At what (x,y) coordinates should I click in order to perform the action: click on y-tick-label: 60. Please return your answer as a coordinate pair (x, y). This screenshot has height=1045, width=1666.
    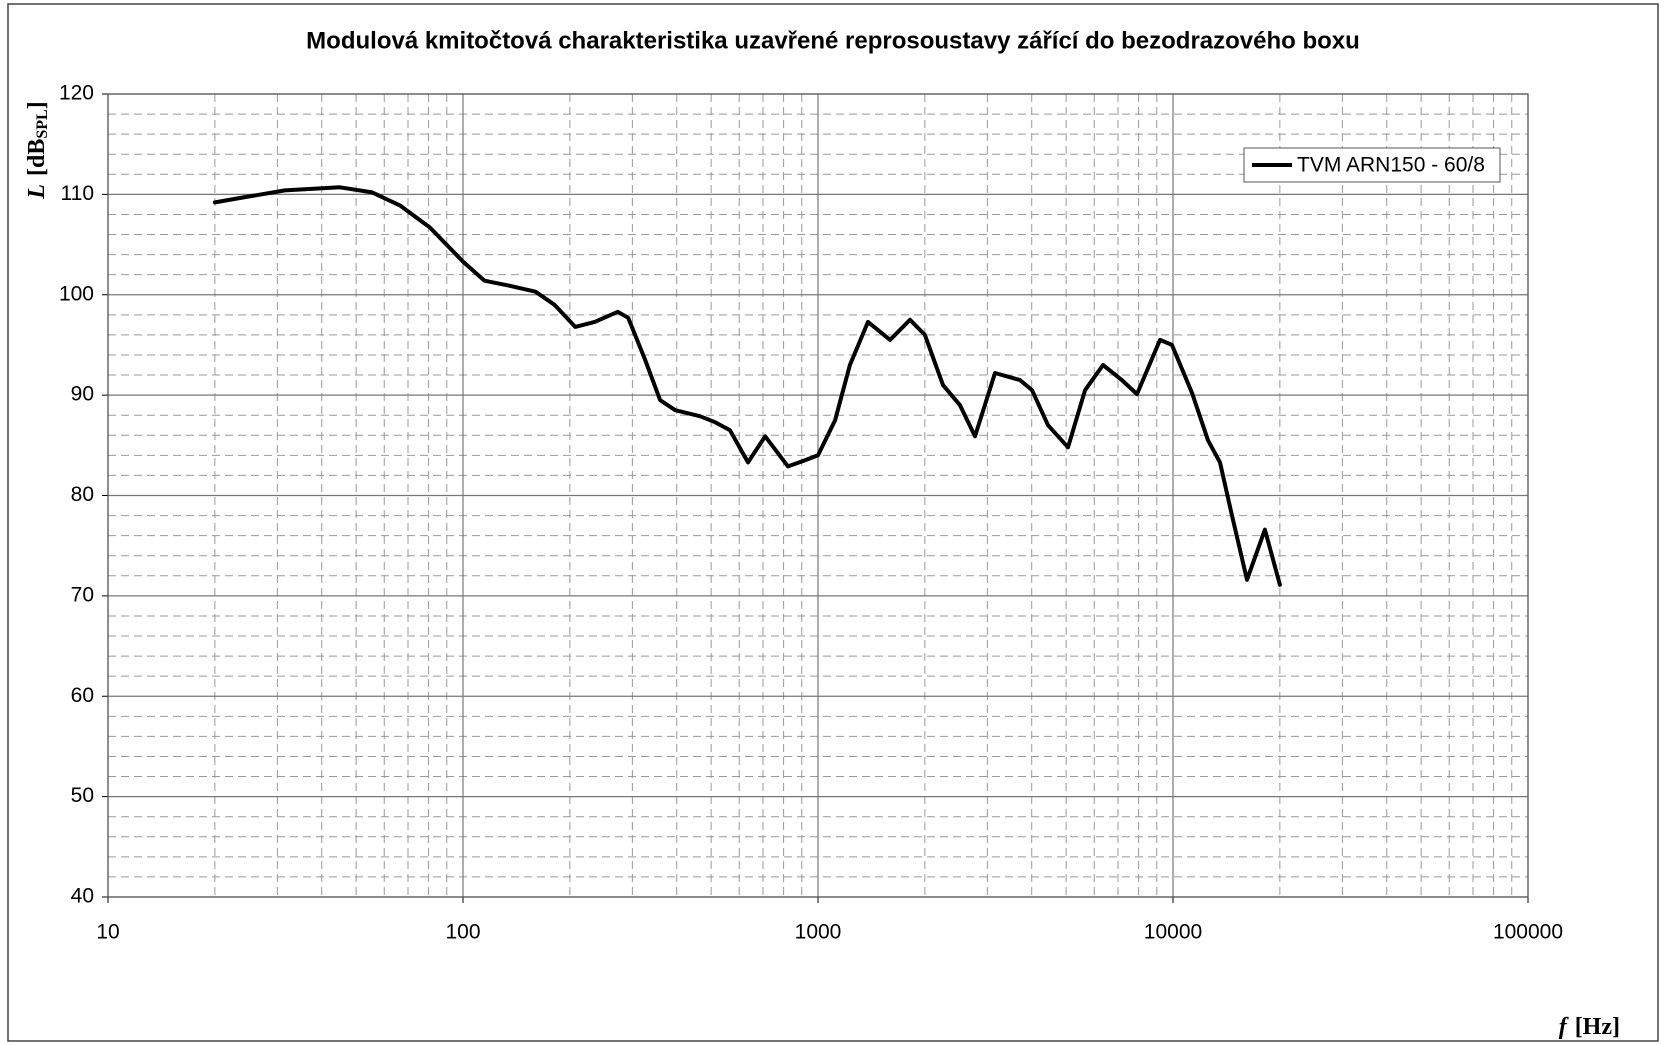
    Looking at the image, I should click on (82, 695).